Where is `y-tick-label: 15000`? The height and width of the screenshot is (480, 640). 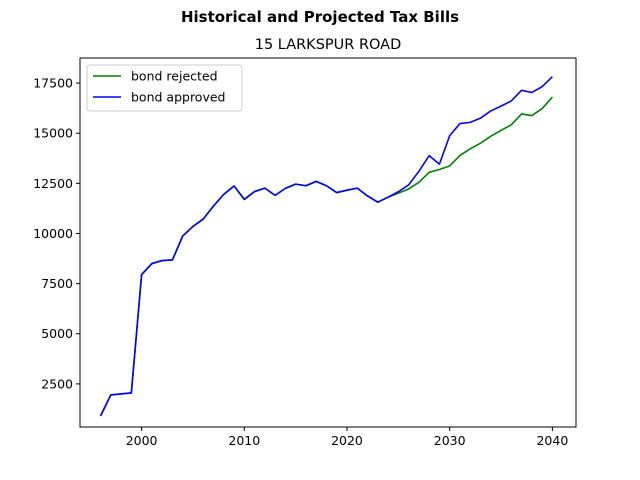 y-tick-label: 15000 is located at coordinates (53, 133).